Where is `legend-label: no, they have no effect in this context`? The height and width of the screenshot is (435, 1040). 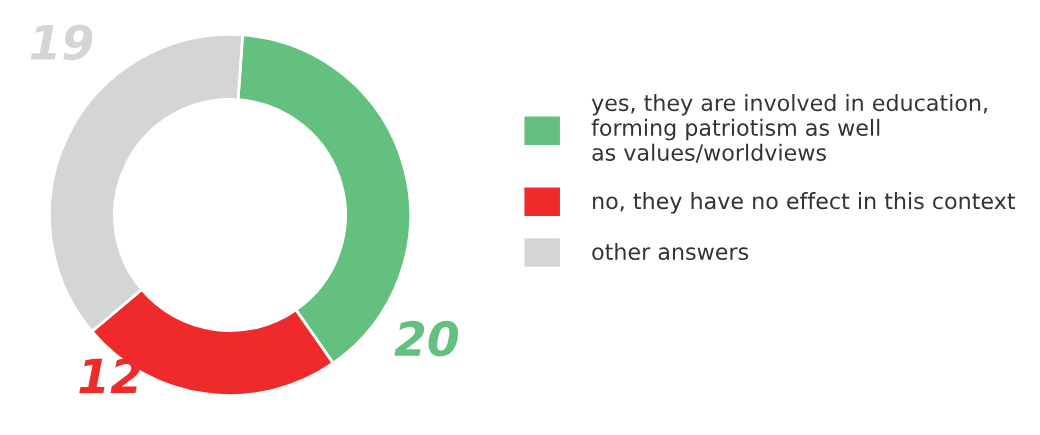
legend-label: no, they have no effect in this context is located at coordinates (804, 203).